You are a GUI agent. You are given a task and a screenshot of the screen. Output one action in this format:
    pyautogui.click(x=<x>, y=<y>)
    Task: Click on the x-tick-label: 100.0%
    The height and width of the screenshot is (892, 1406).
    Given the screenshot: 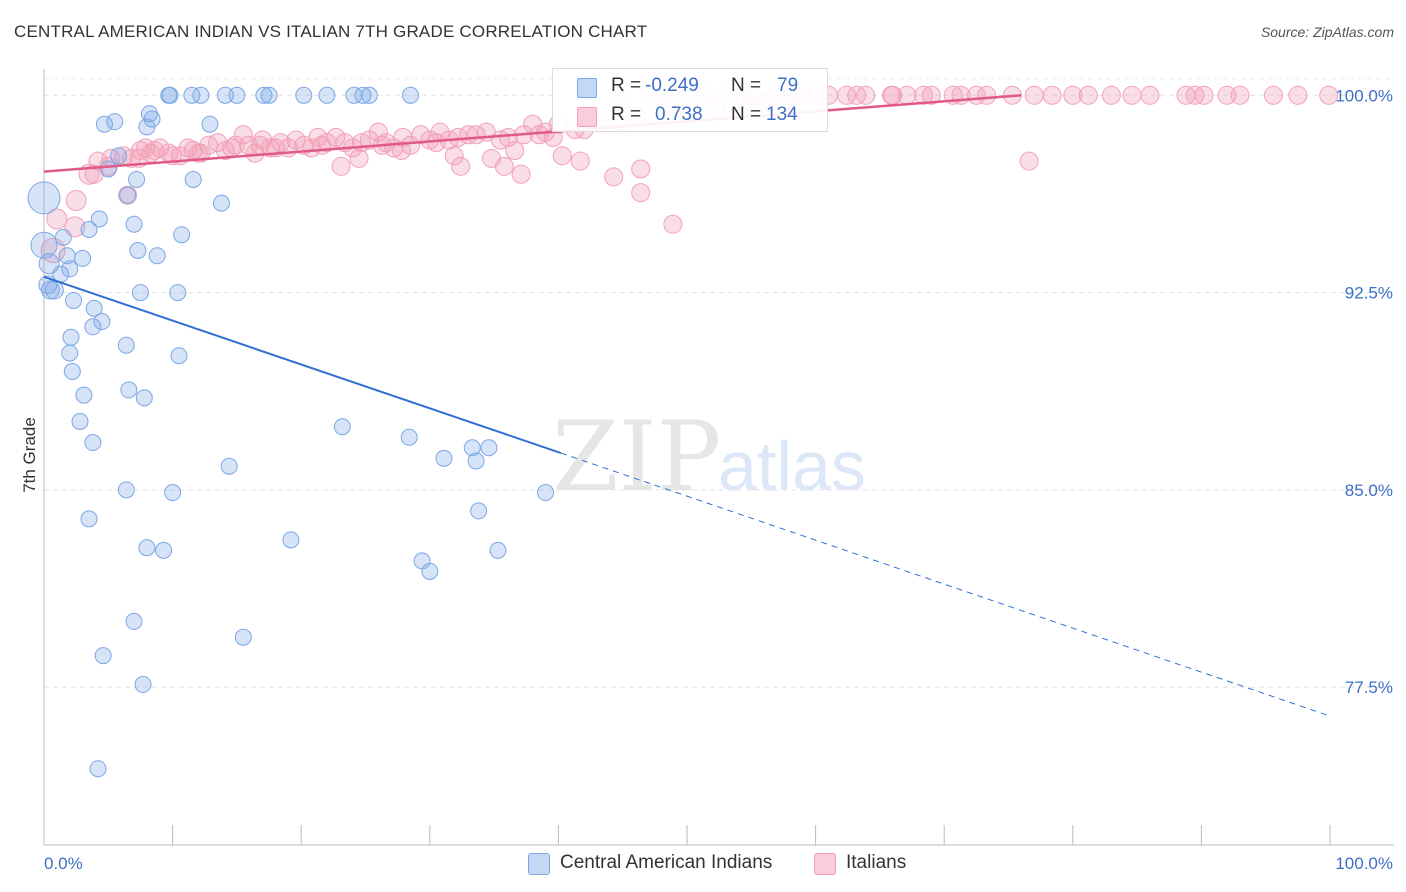 What is the action you would take?
    pyautogui.click(x=1364, y=863)
    